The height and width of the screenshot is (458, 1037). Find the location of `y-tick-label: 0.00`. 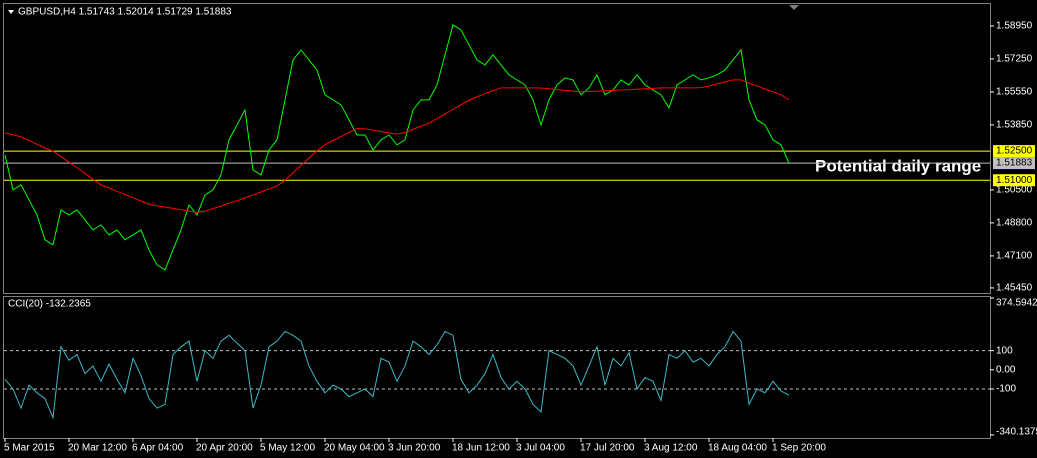

y-tick-label: 0.00 is located at coordinates (1006, 369).